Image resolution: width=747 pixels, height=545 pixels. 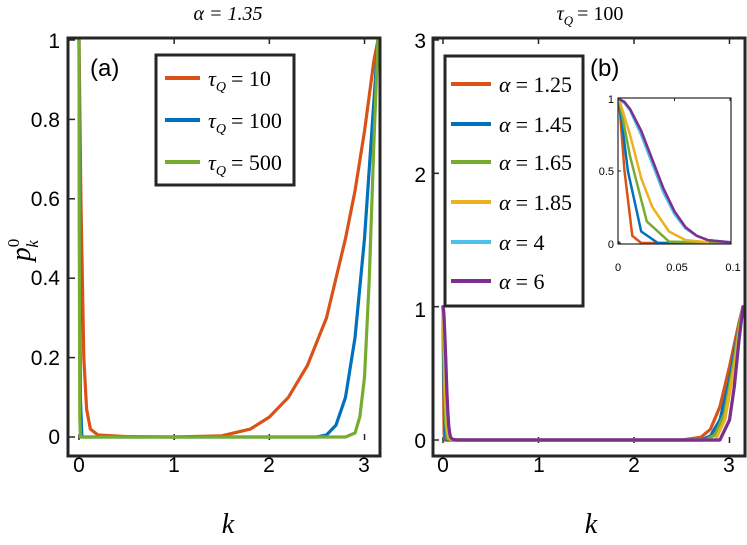 What do you see at coordinates (591, 524) in the screenshot?
I see `panel-b-xlabel: k` at bounding box center [591, 524].